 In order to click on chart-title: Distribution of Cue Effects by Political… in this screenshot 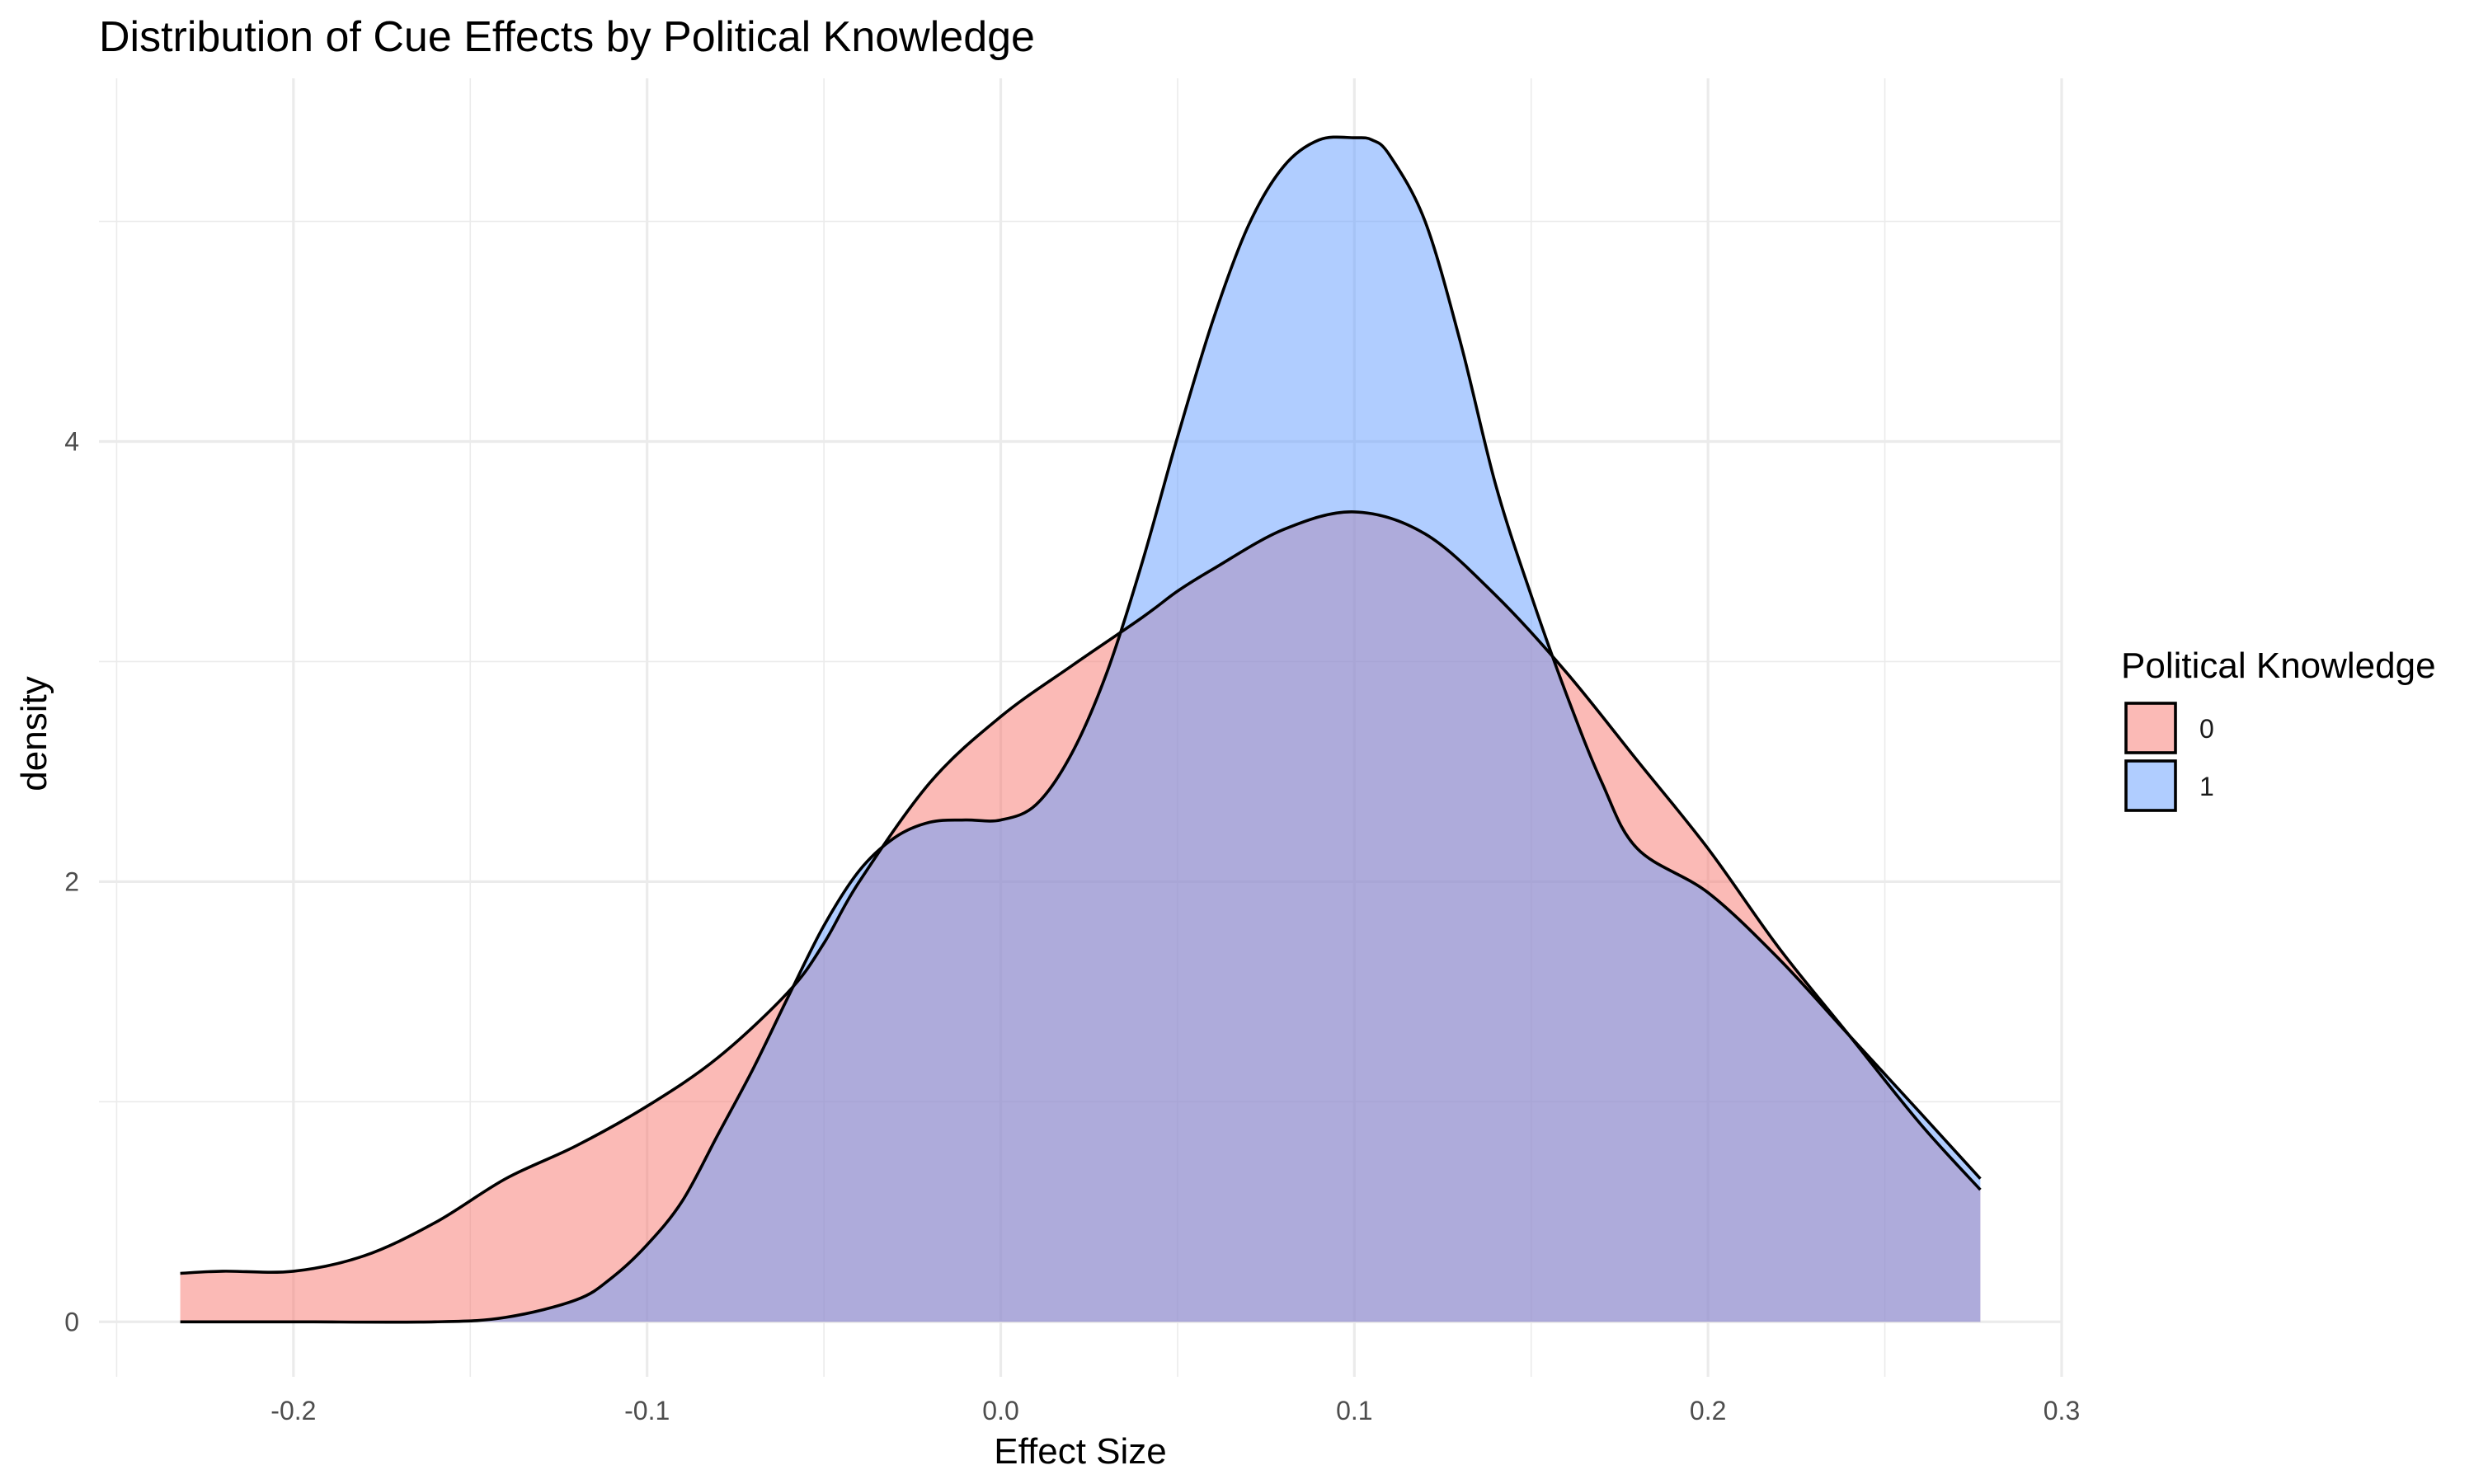, I will do `click(567, 37)`.